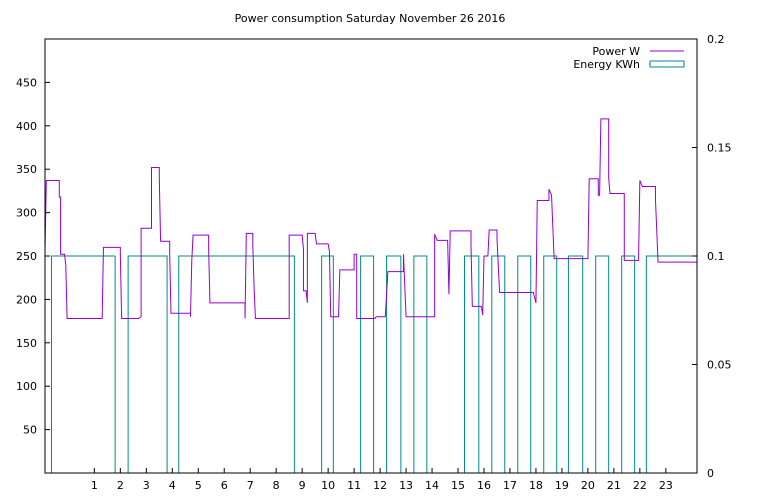 The height and width of the screenshot is (500, 768). I want to click on y2-tick-label: 0.1, so click(716, 256).